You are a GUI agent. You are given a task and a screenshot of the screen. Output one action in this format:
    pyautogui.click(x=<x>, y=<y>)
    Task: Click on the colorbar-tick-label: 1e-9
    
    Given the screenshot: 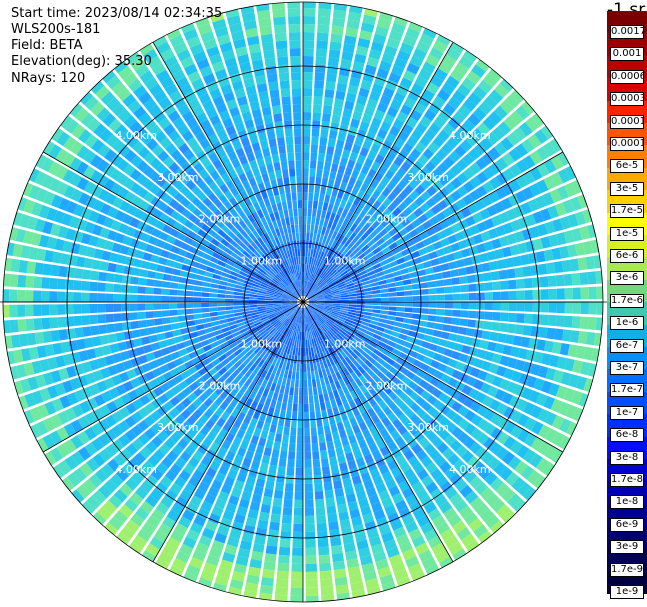 What is the action you would take?
    pyautogui.click(x=627, y=592)
    